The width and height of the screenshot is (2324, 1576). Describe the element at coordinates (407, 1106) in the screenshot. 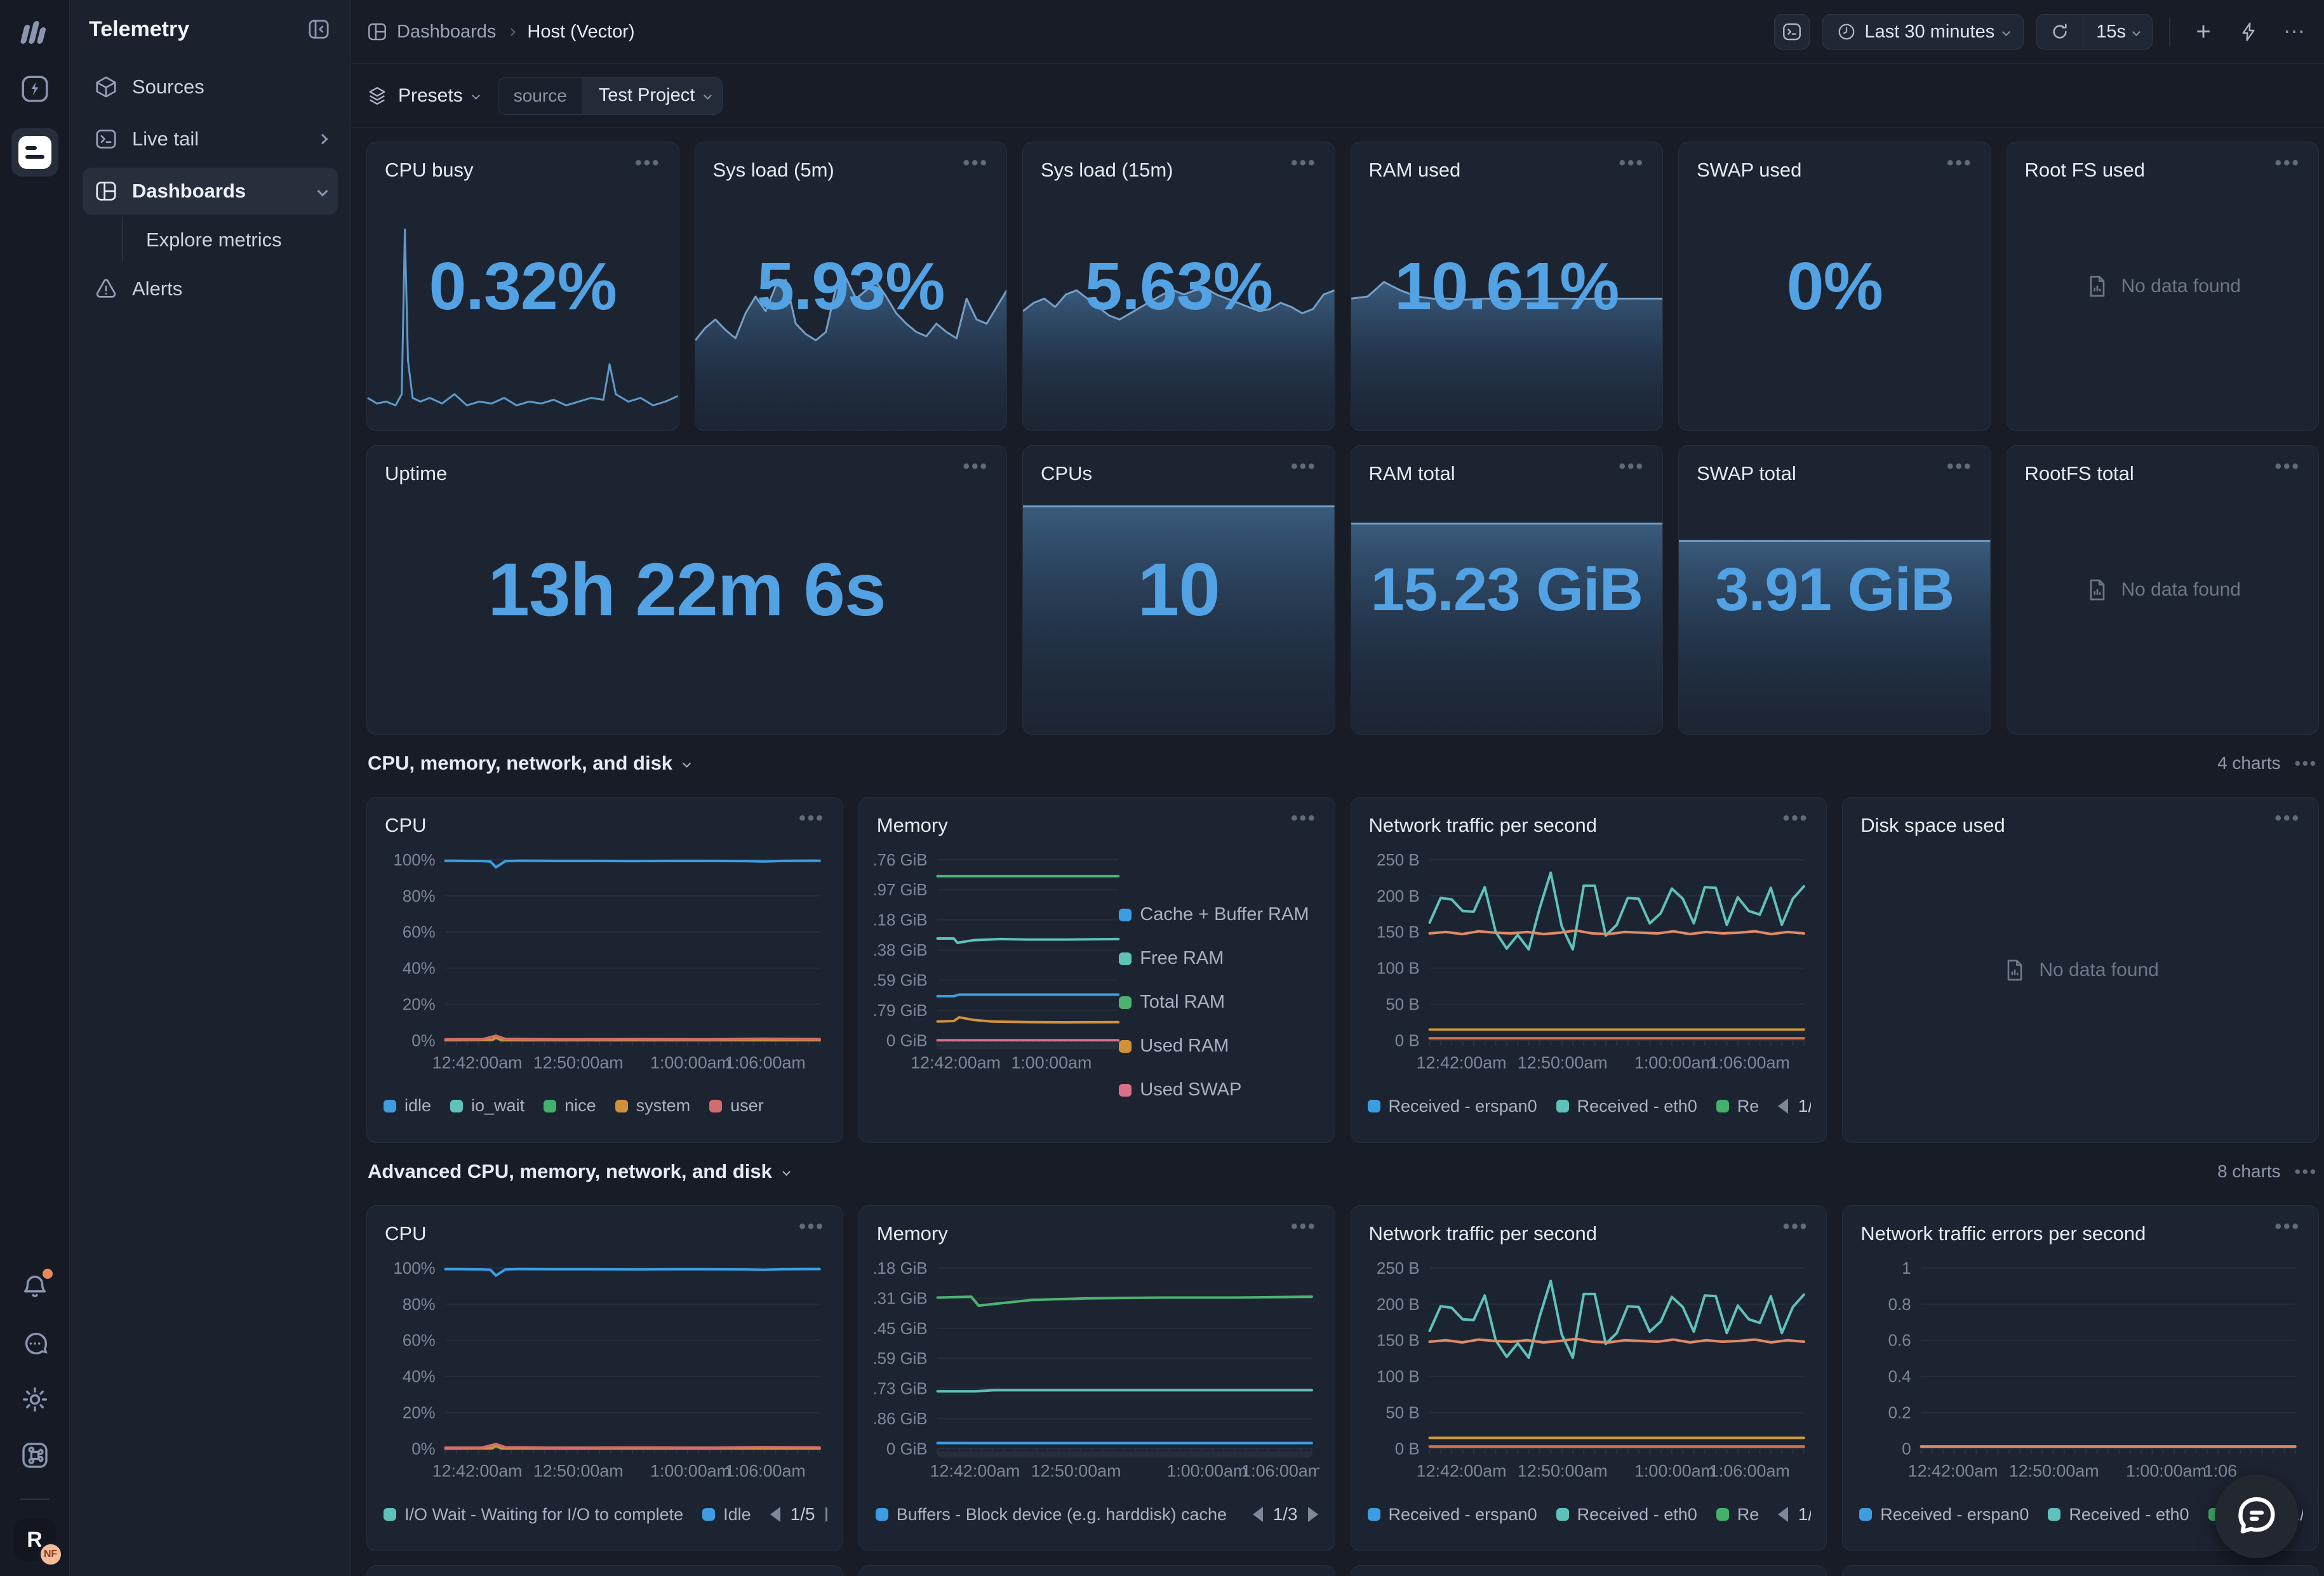

I see `legend-item: idle` at that location.